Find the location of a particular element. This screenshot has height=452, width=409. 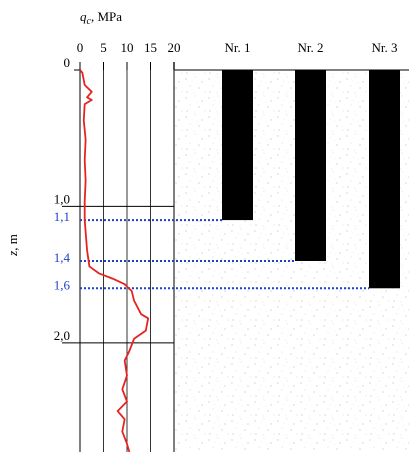

pile-label: Nr. 3 is located at coordinates (385, 47).